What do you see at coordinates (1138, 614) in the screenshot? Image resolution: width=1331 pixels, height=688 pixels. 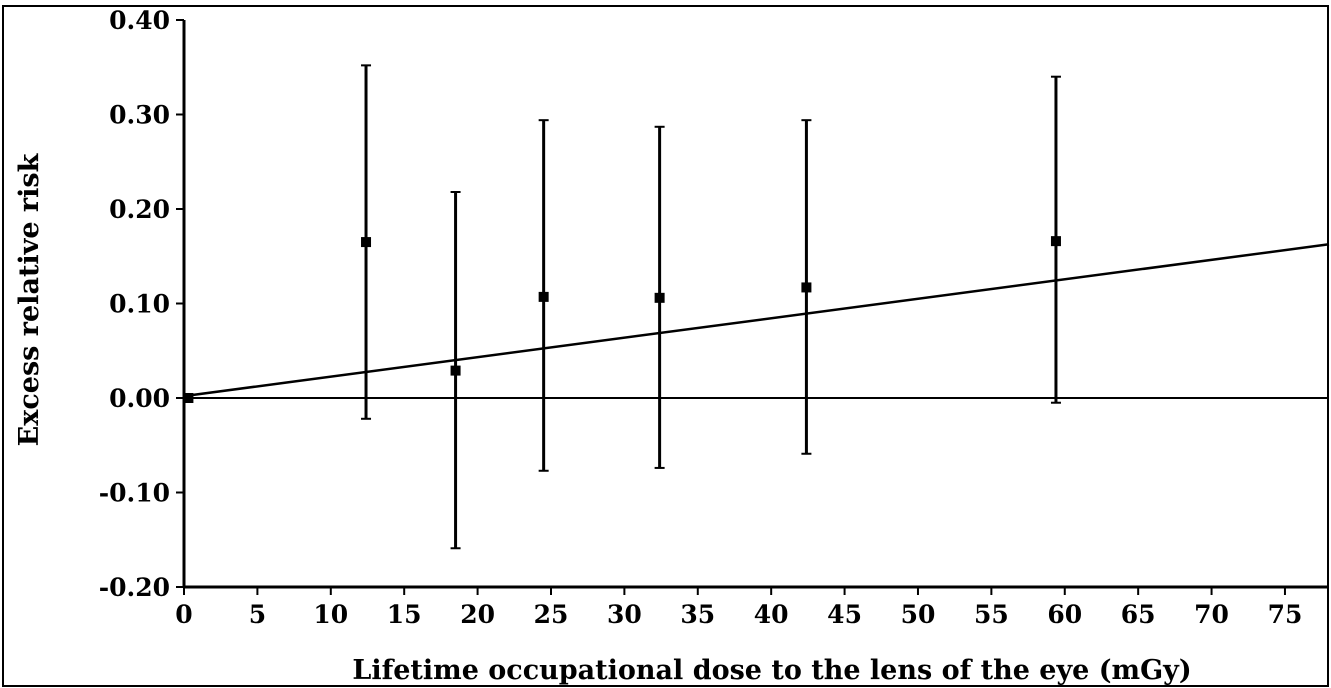 I see `x-tick-label: 65` at bounding box center [1138, 614].